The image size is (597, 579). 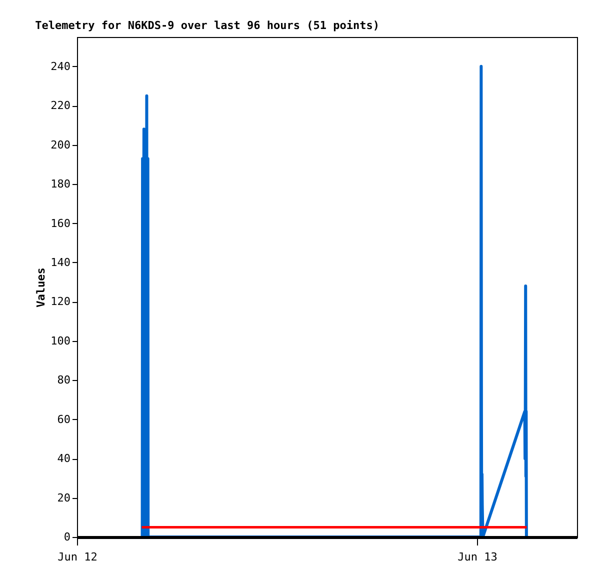 What do you see at coordinates (60, 301) in the screenshot?
I see `y-tick-label: 120` at bounding box center [60, 301].